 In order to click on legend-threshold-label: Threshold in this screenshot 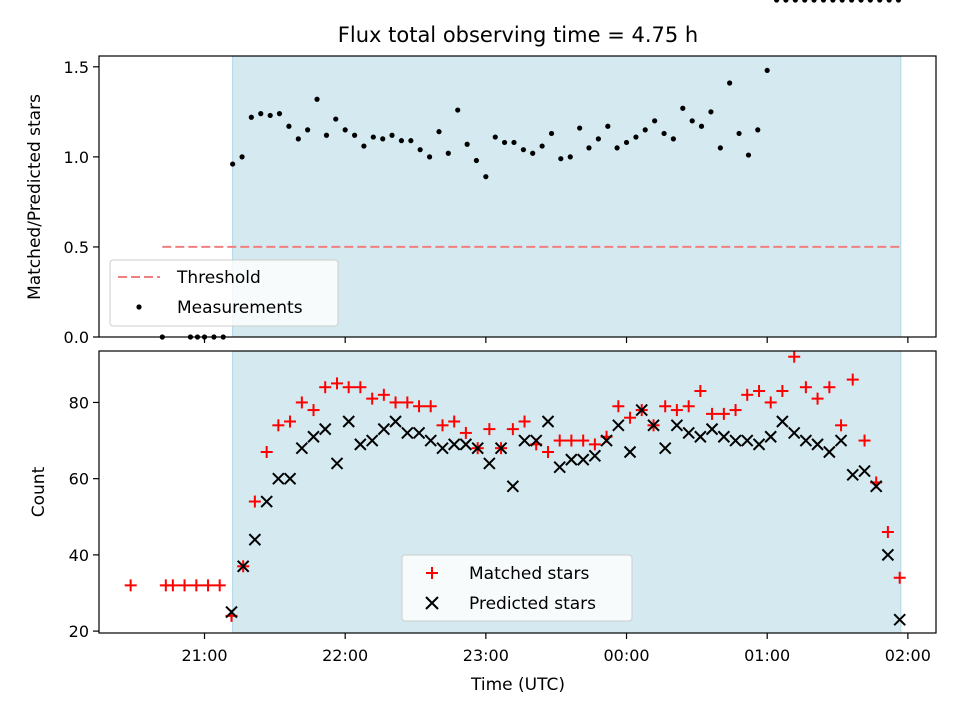, I will do `click(218, 278)`.